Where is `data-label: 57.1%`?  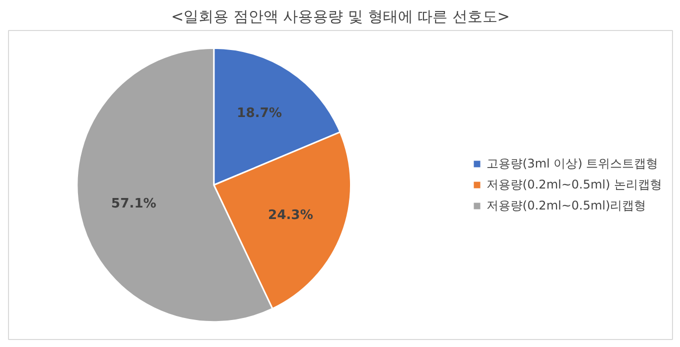 data-label: 57.1% is located at coordinates (133, 204).